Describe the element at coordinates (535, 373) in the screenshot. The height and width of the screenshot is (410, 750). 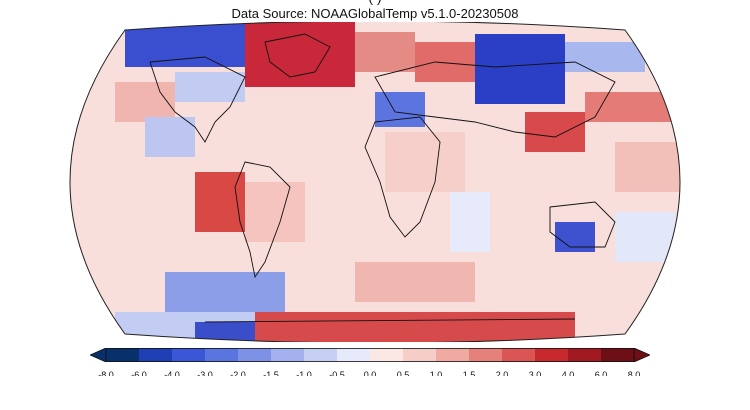
I see `colorbar-tick-label: 3.0` at that location.